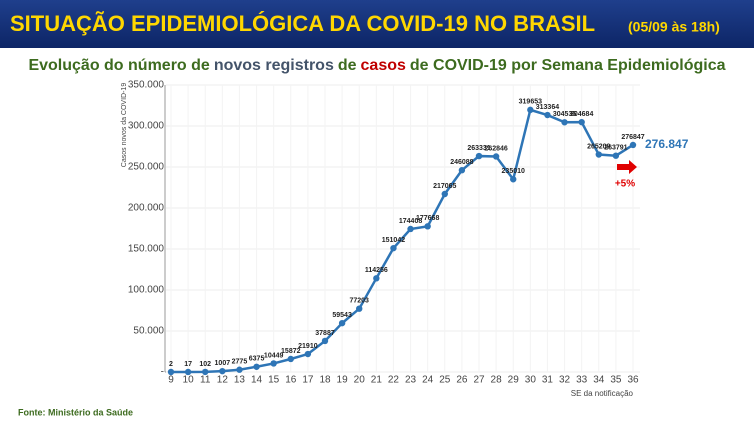  What do you see at coordinates (146, 249) in the screenshot?
I see `y-tick-label: 150.000` at bounding box center [146, 249].